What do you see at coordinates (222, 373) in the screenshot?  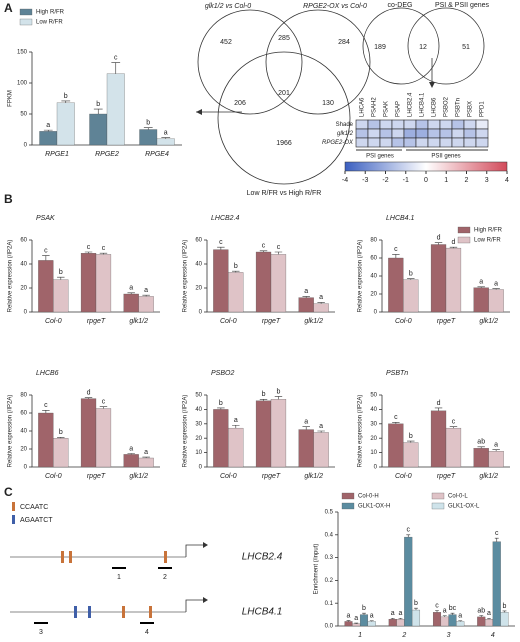 I see `chart-title: PSBO2` at bounding box center [222, 373].